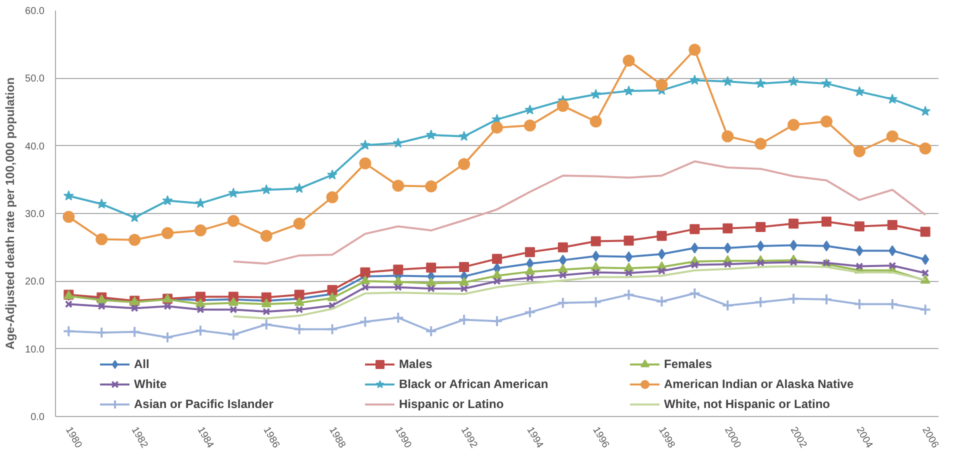 The height and width of the screenshot is (453, 963). I want to click on legend-label: Hispanic or Latino, so click(452, 404).